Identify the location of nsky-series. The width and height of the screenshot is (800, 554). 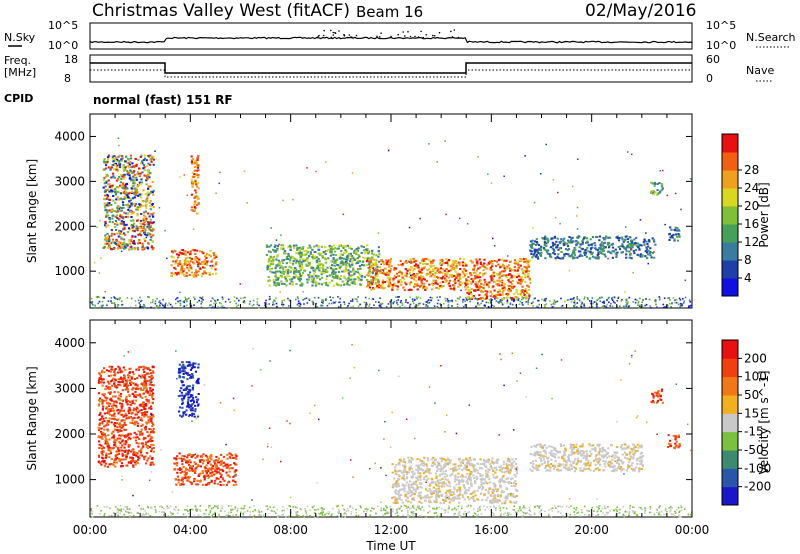
(391, 40).